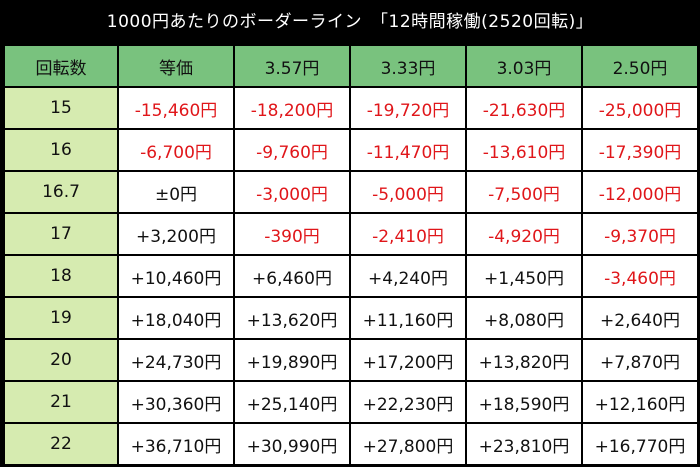  I want to click on table-cell-value: +13,620円, so click(292, 318).